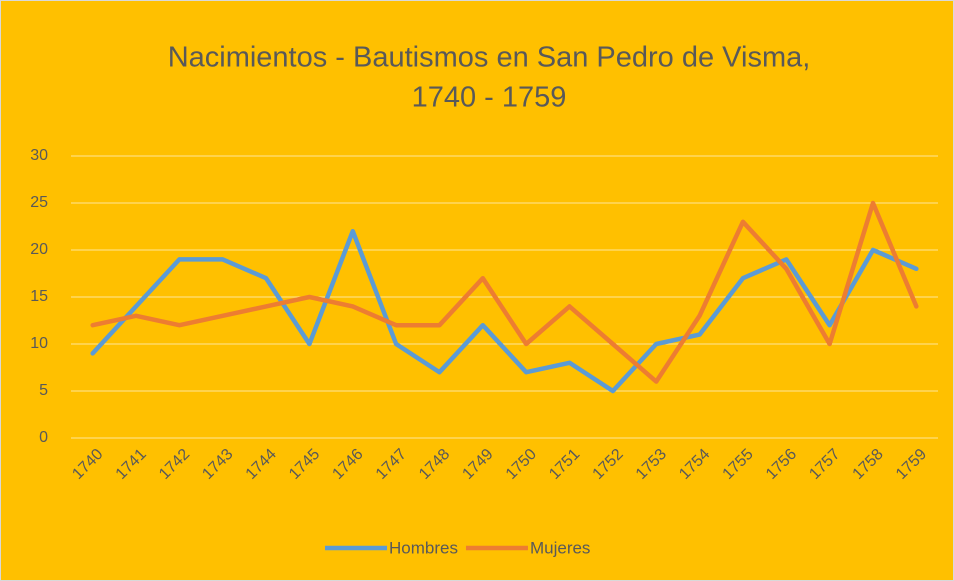 This screenshot has width=954, height=581. Describe the element at coordinates (39, 155) in the screenshot. I see `y-tick-label: 30` at that location.